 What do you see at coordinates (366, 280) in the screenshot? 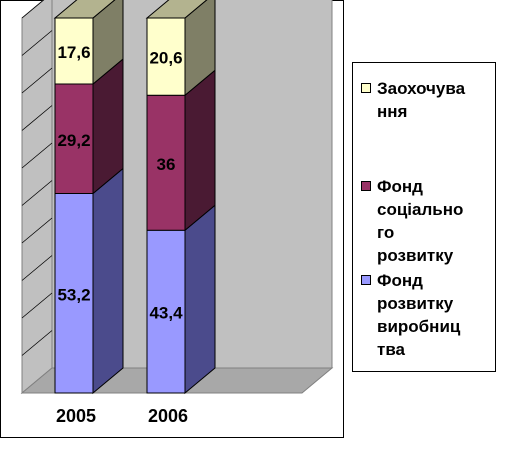
I see `legend-swatch-production-fund` at bounding box center [366, 280].